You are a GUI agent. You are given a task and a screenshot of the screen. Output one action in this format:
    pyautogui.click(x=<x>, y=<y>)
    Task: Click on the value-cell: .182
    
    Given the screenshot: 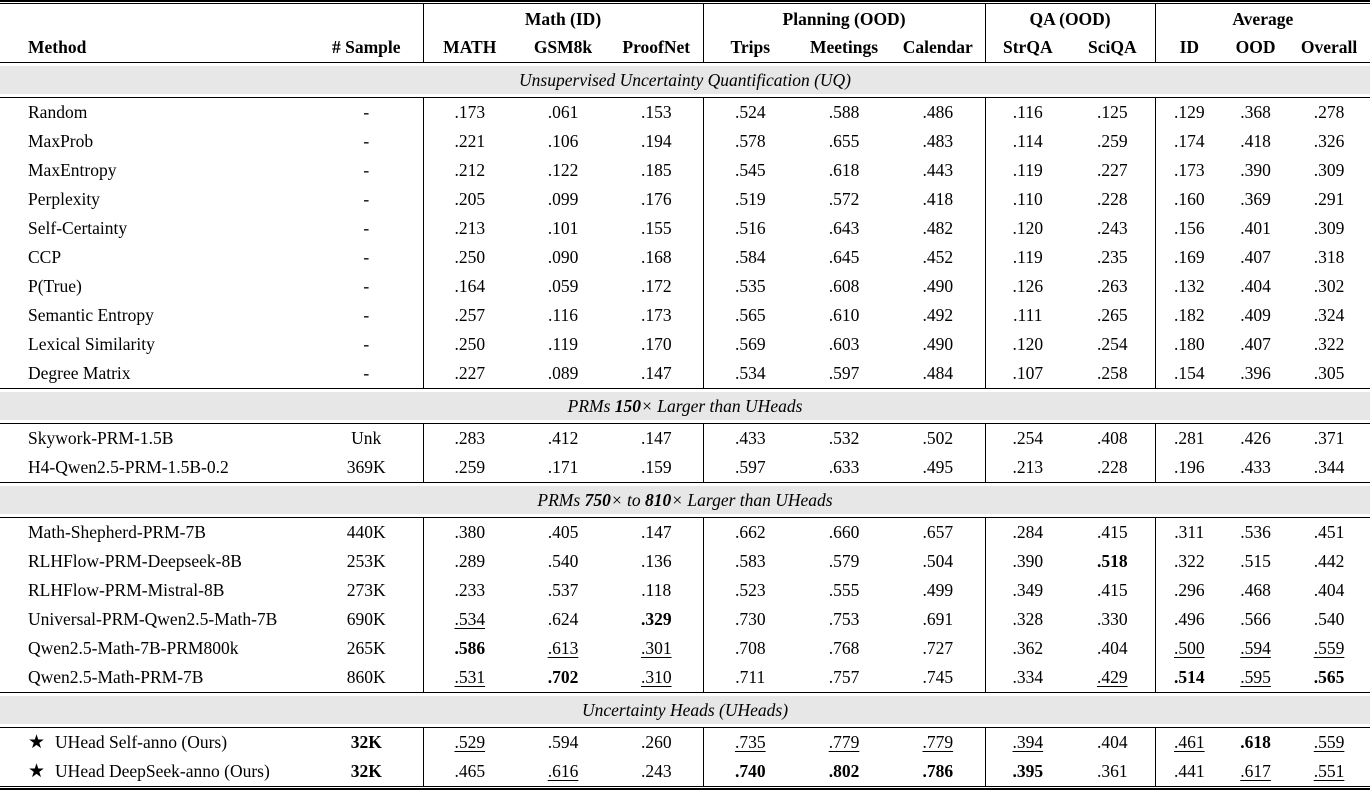 What is the action you would take?
    pyautogui.click(x=1189, y=315)
    